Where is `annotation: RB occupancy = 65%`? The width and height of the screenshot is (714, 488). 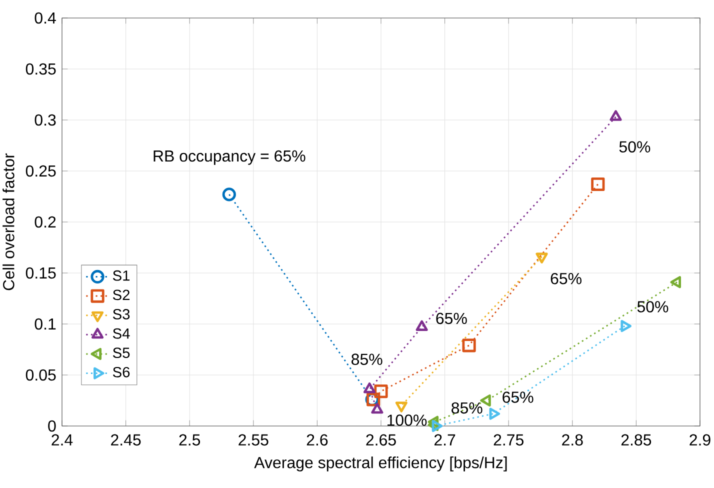 annotation: RB occupancy = 65% is located at coordinates (230, 157).